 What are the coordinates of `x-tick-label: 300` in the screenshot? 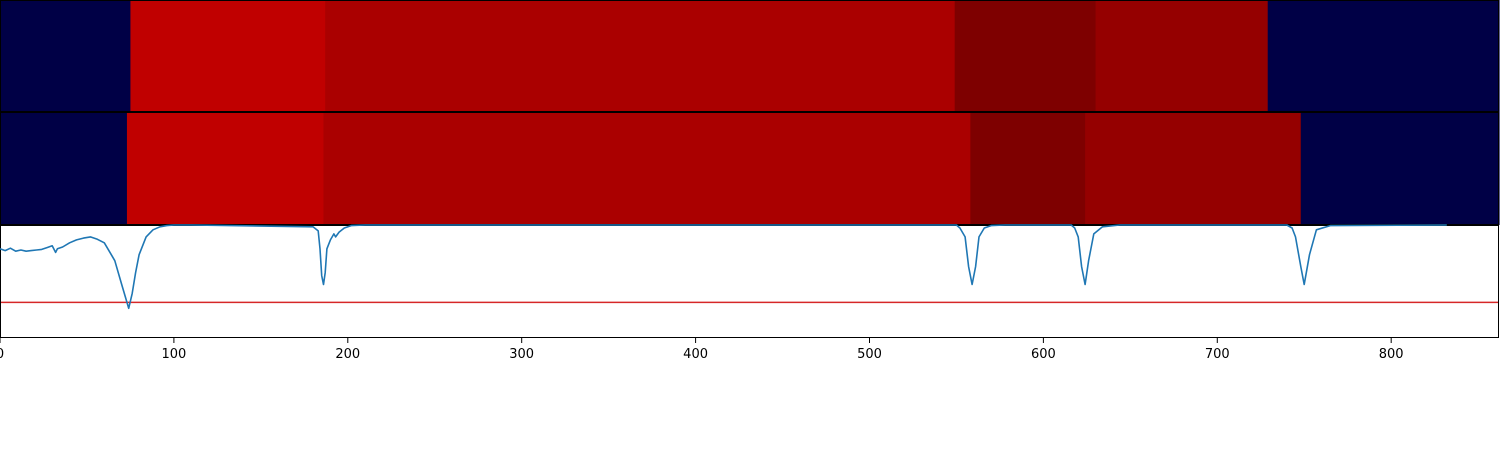 It's located at (521, 354).